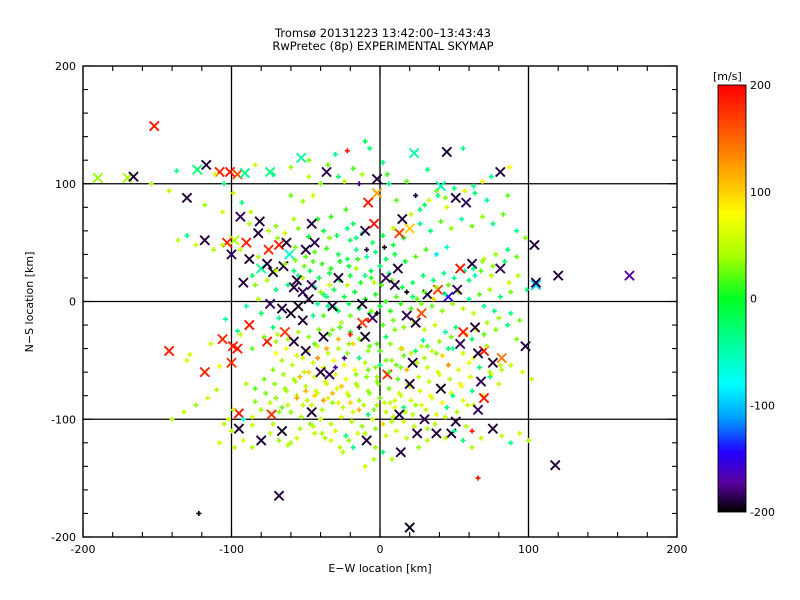  I want to click on colorbar-gradient, so click(732, 298).